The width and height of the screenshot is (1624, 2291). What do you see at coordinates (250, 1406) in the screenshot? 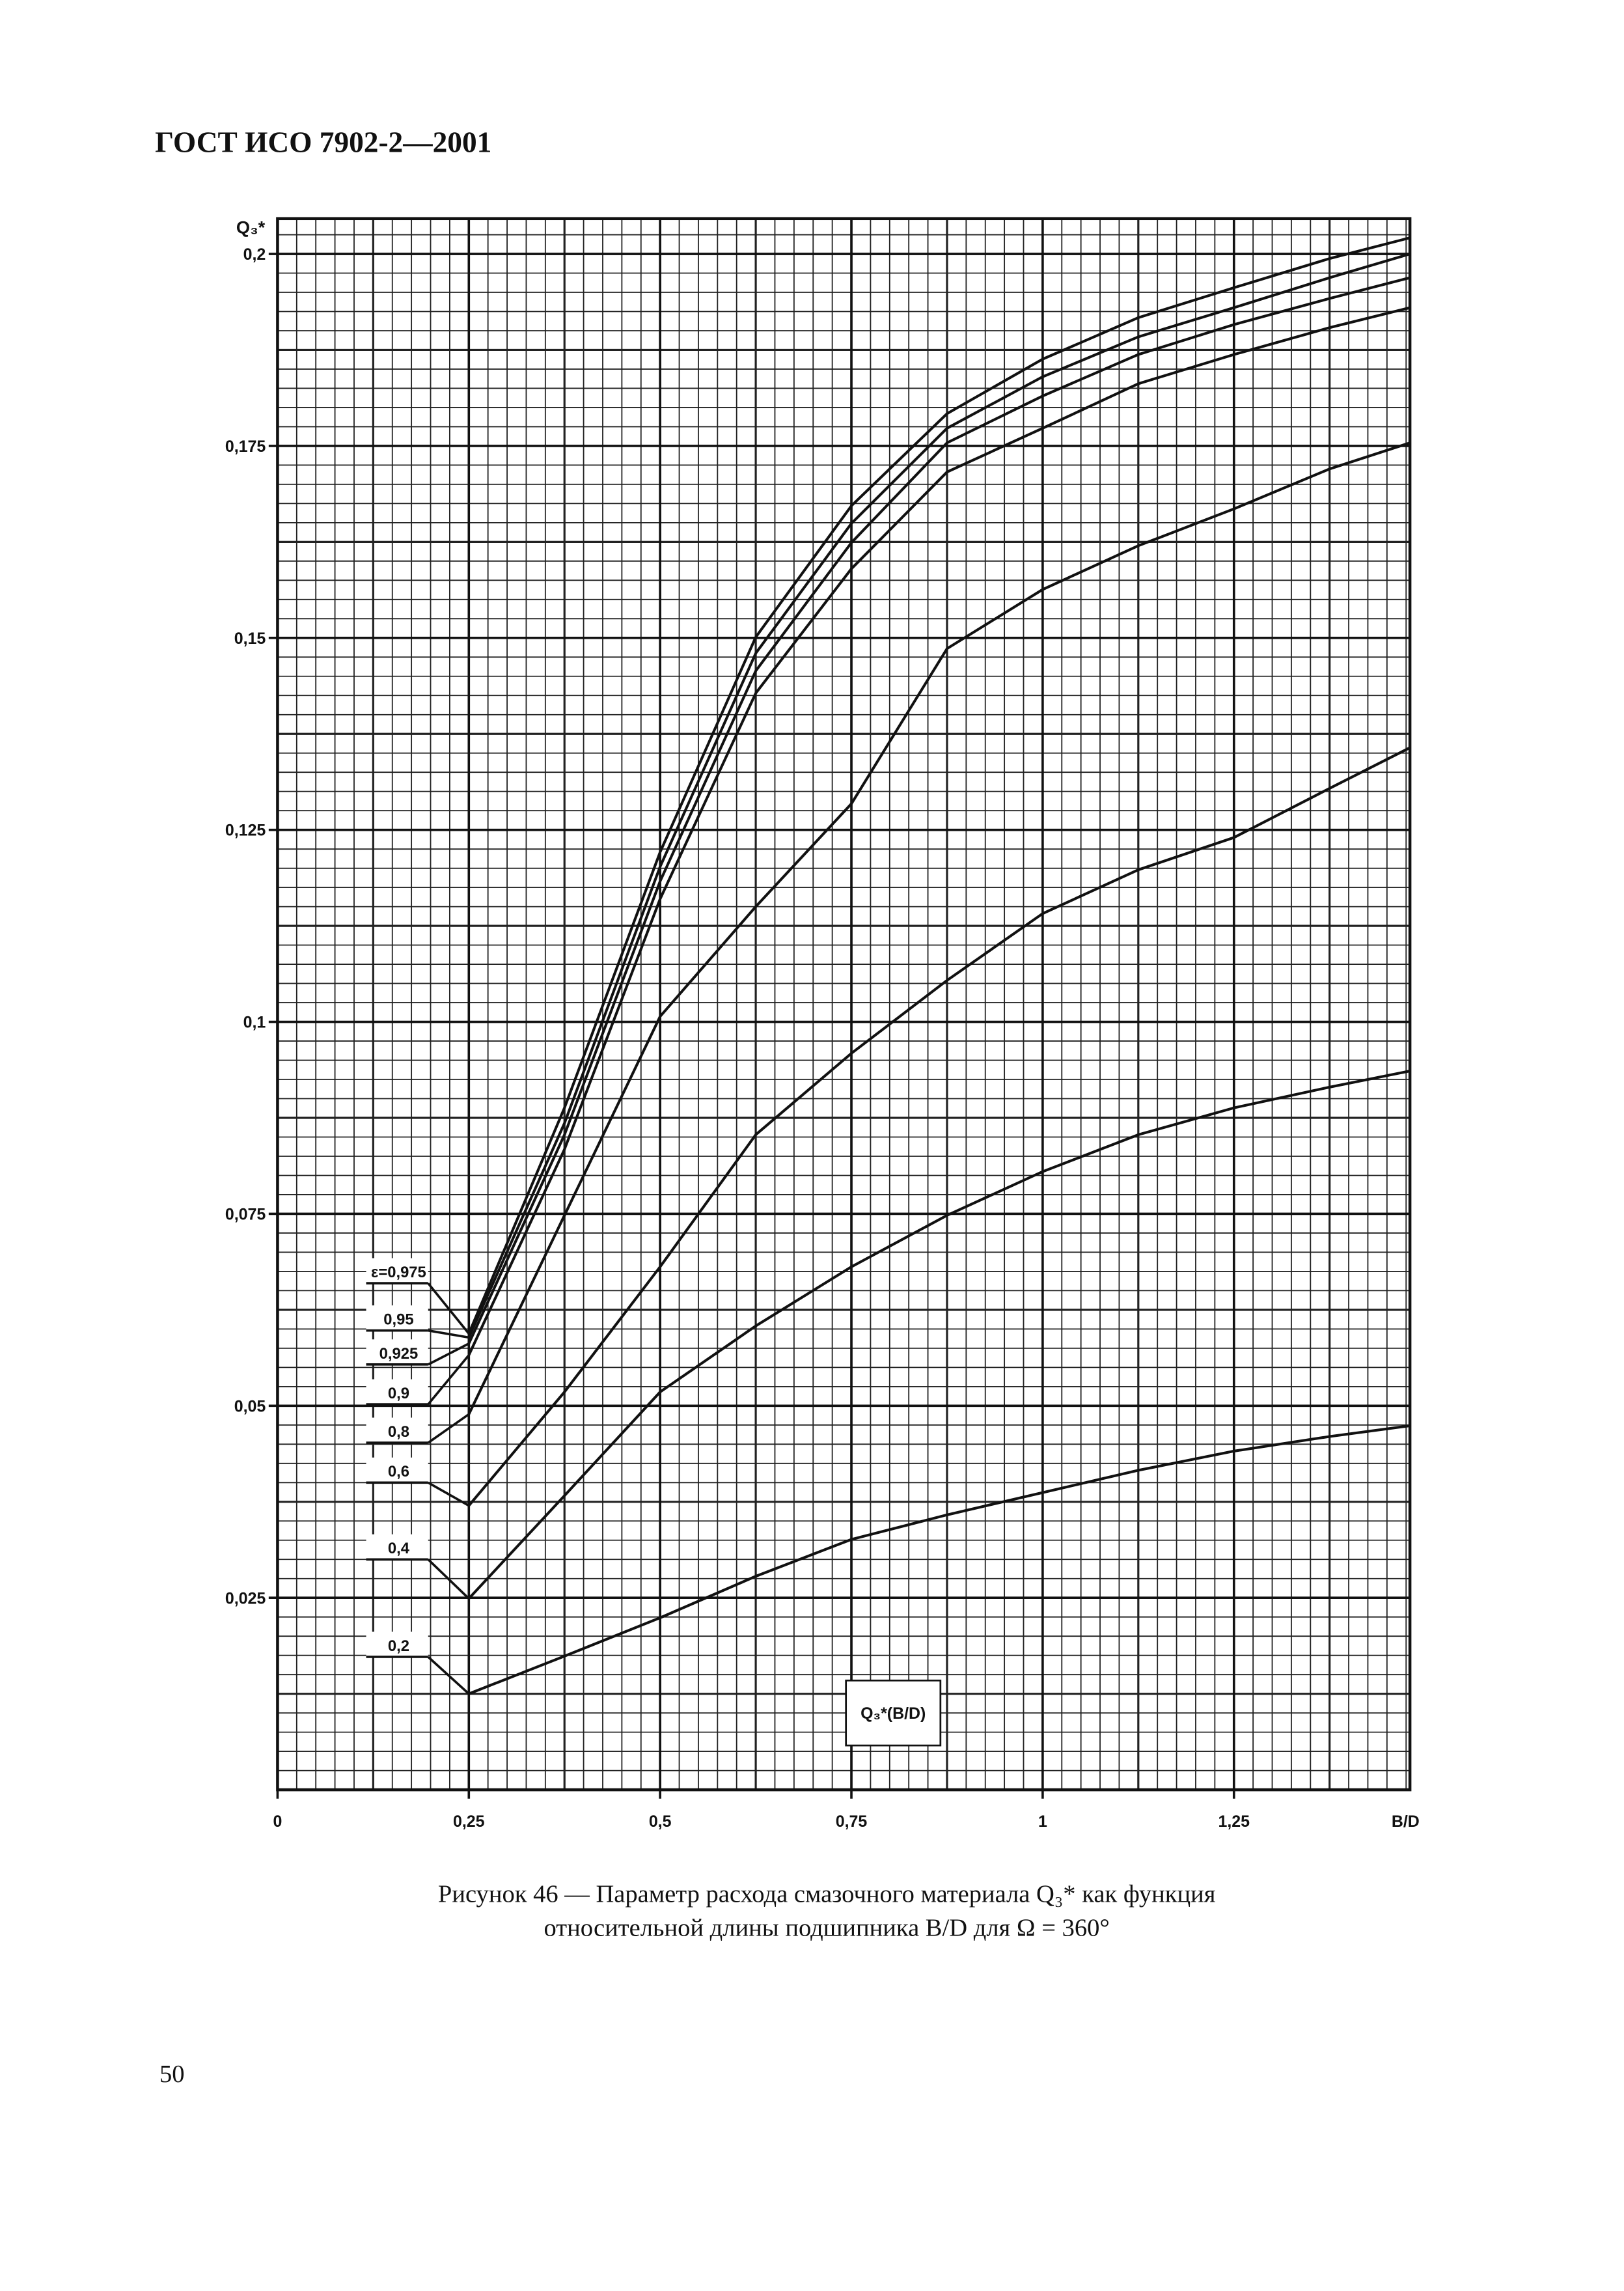
I see `y-tick-label: 0,05` at bounding box center [250, 1406].